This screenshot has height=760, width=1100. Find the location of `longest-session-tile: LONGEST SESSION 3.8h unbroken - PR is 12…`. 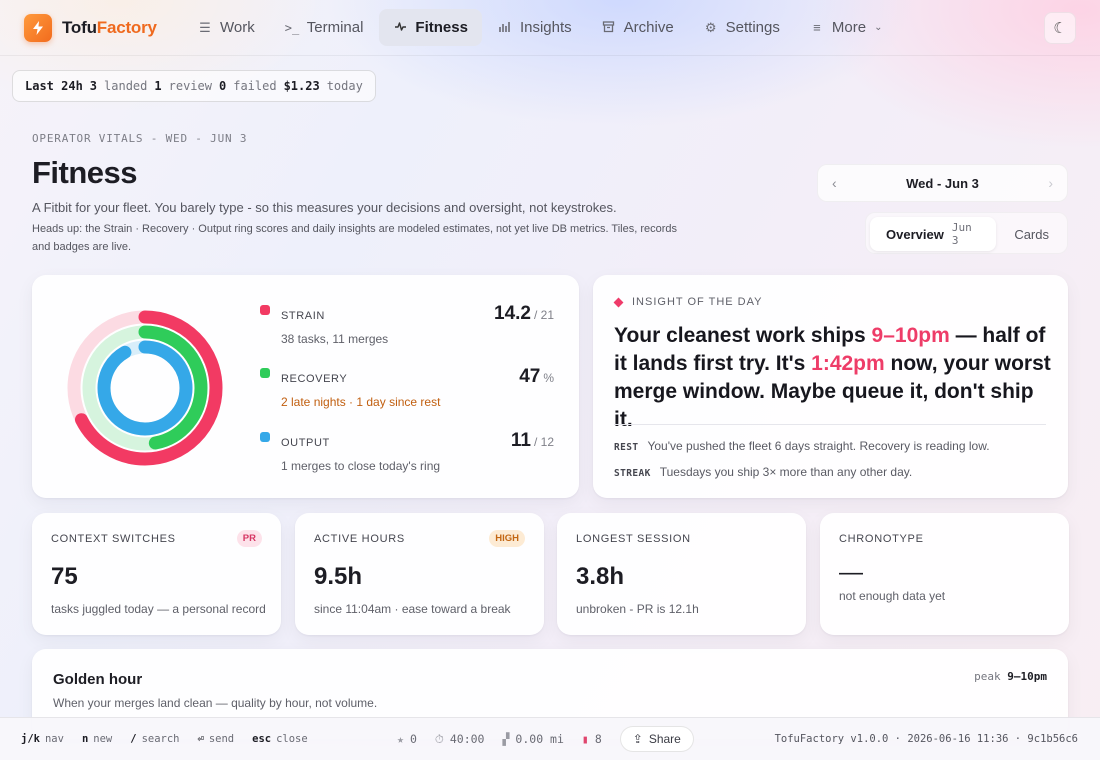

longest-session-tile: LONGEST SESSION 3.8h unbroken - PR is 12… is located at coordinates (681, 574).